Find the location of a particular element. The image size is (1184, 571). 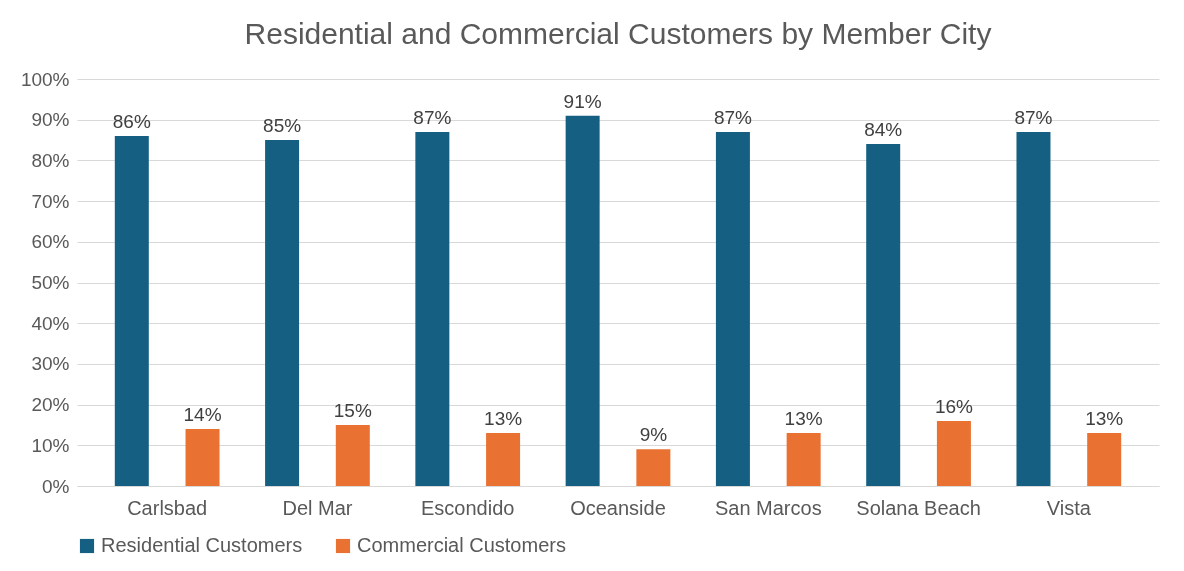

x-tick-label: Del Mar is located at coordinates (317, 507).